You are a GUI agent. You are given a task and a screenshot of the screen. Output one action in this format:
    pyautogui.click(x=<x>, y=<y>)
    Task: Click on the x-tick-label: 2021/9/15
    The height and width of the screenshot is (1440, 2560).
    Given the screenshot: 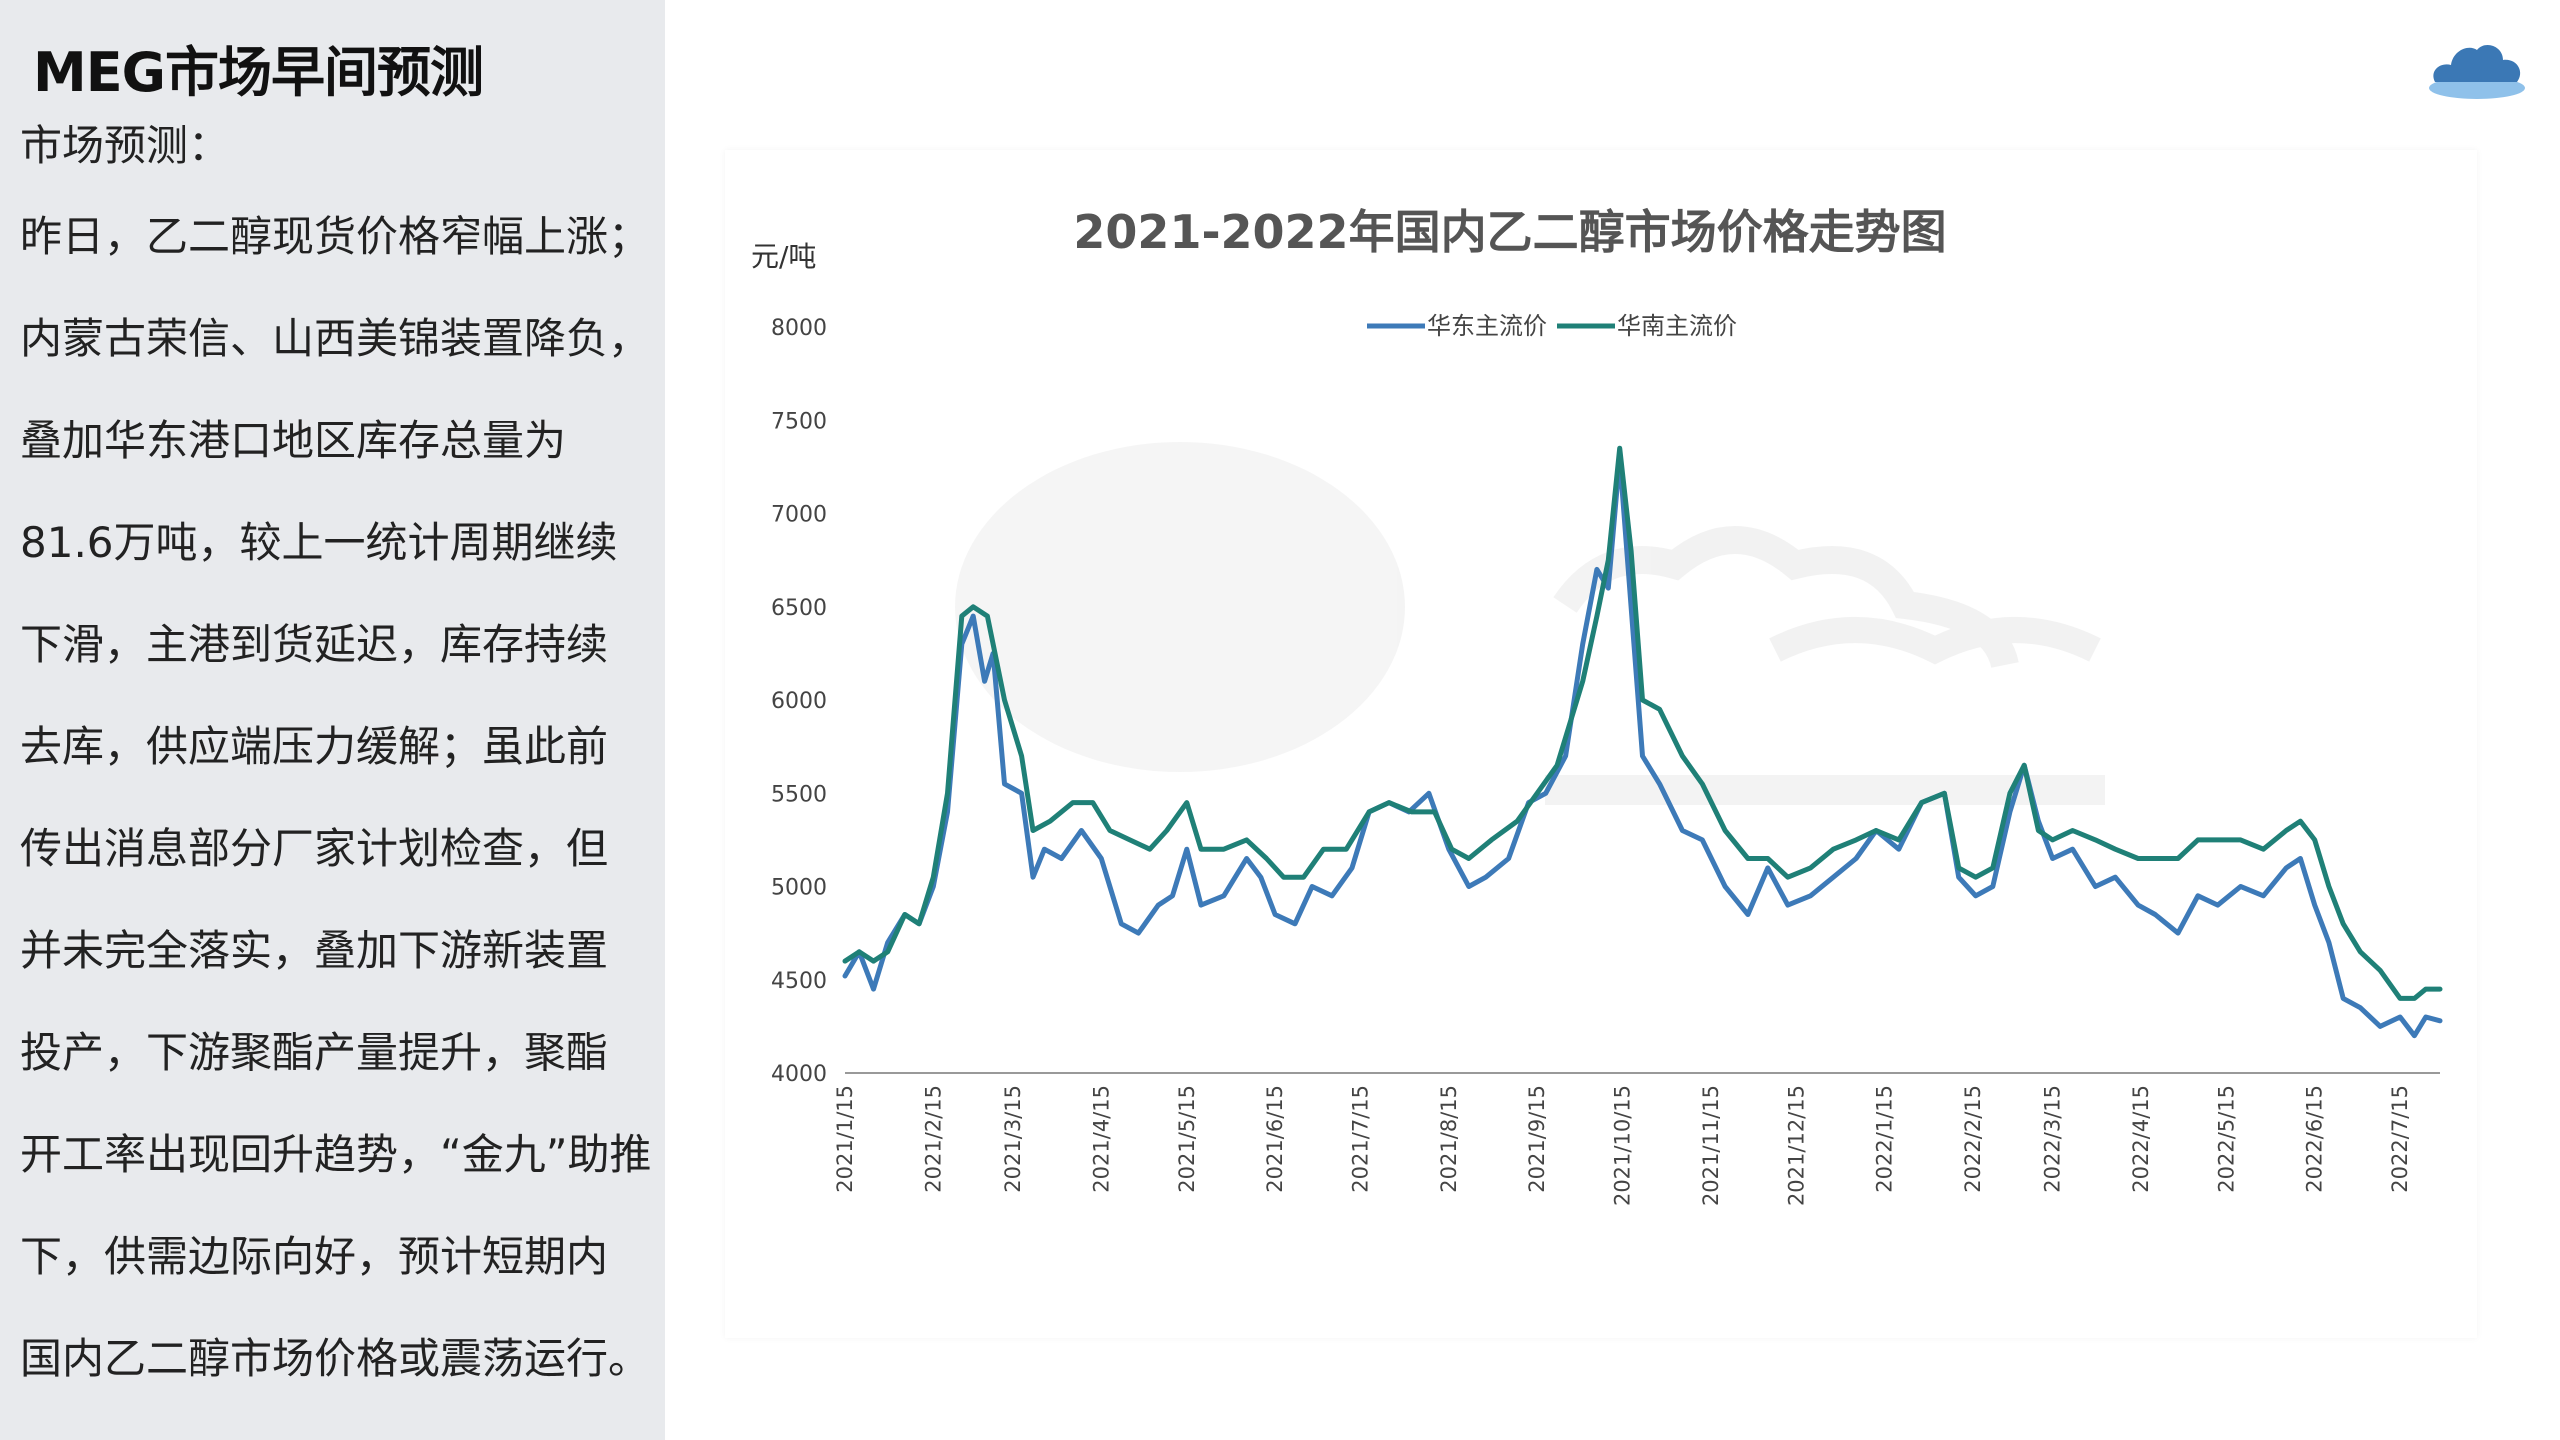 What is the action you would take?
    pyautogui.click(x=1537, y=1139)
    